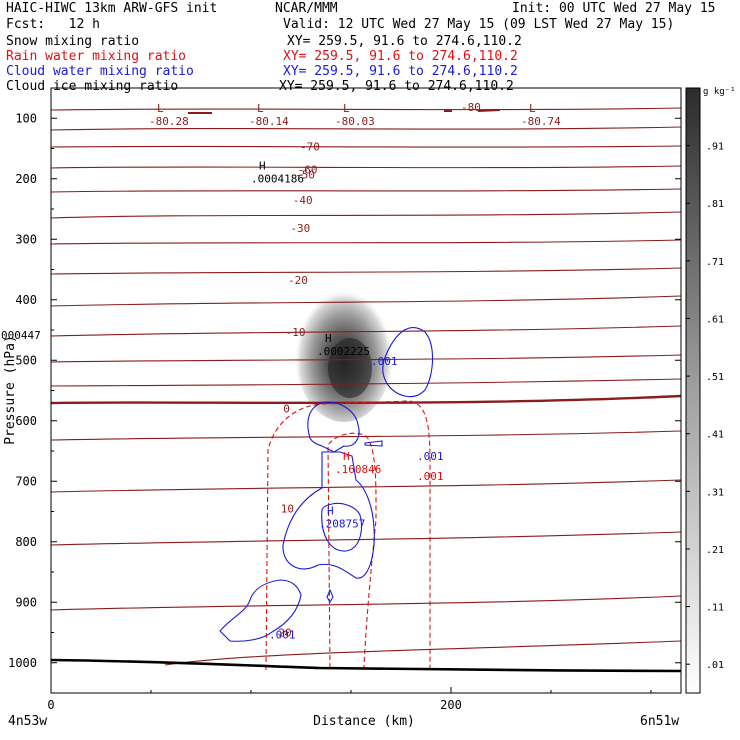 The image size is (740, 740). I want to click on isotherm-label: -50, so click(305, 175).